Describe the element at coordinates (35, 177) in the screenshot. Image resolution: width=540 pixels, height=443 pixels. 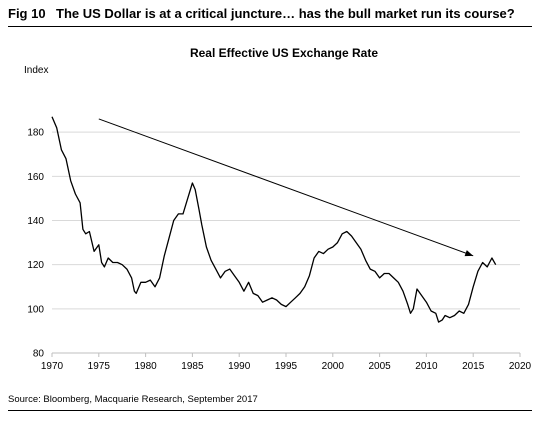
I see `y-tick-label-160: 160` at that location.